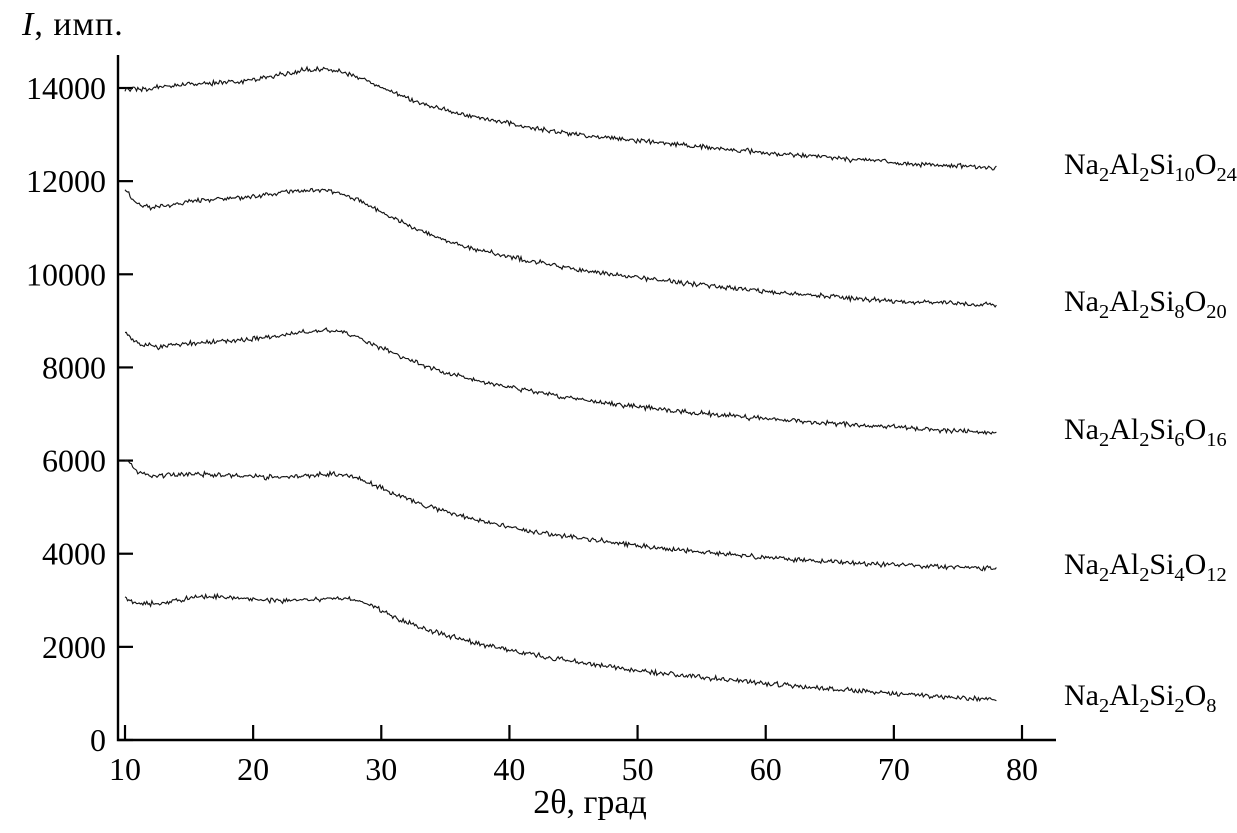 The width and height of the screenshot is (1237, 833). What do you see at coordinates (1022, 769) in the screenshot?
I see `x-tick-label: 80` at bounding box center [1022, 769].